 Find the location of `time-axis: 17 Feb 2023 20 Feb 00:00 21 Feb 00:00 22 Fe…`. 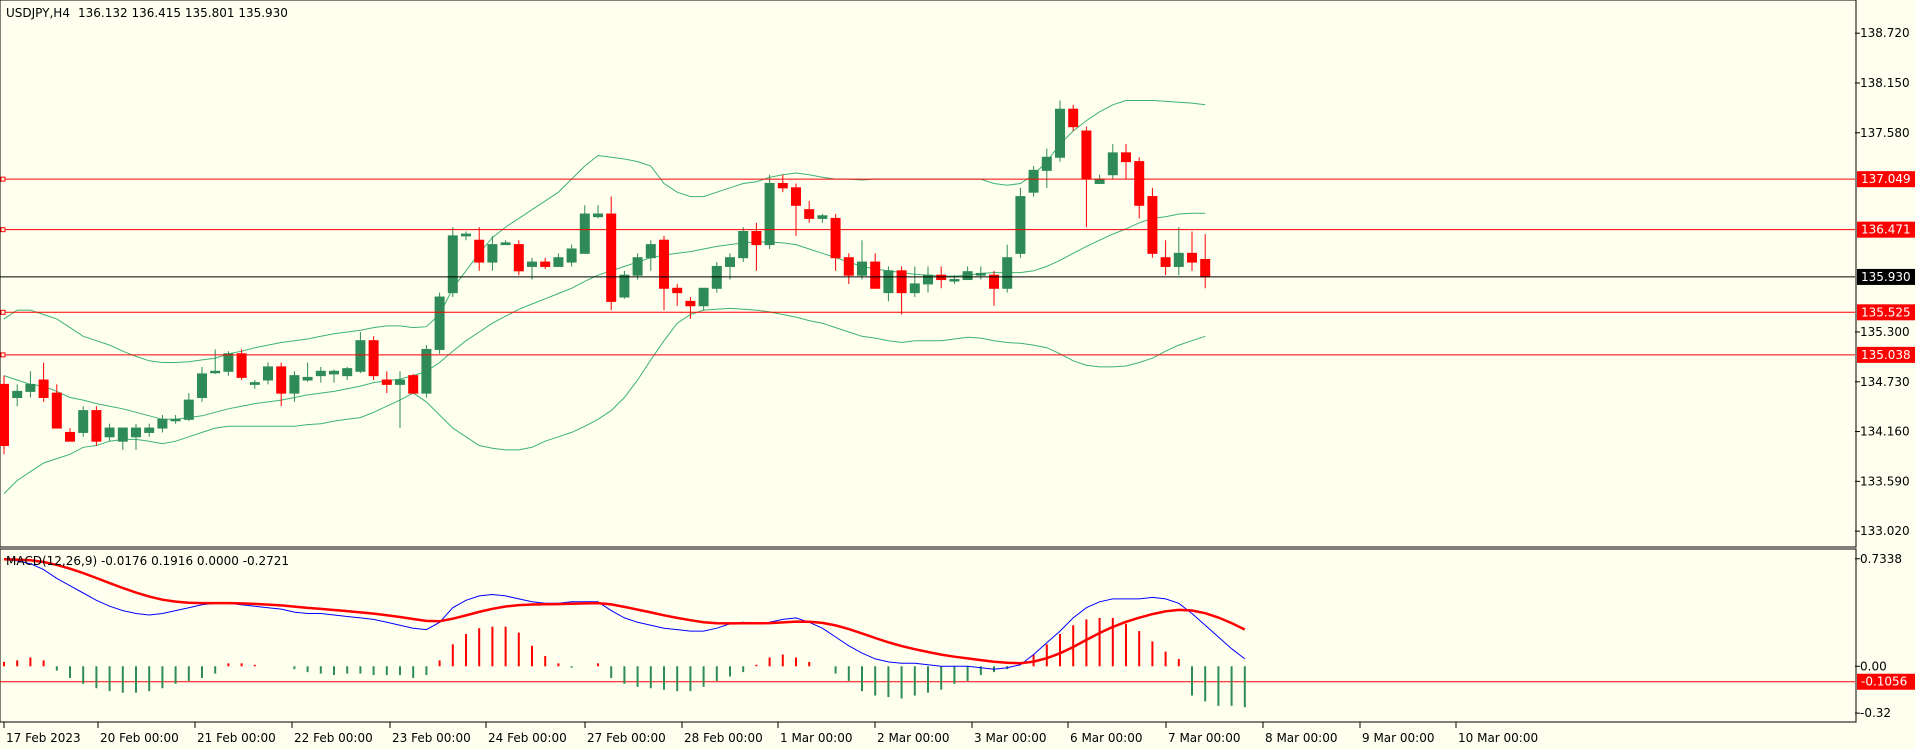

time-axis: 17 Feb 2023 20 Feb 00:00 21 Feb 00:00 22 Fe… is located at coordinates (770, 733).